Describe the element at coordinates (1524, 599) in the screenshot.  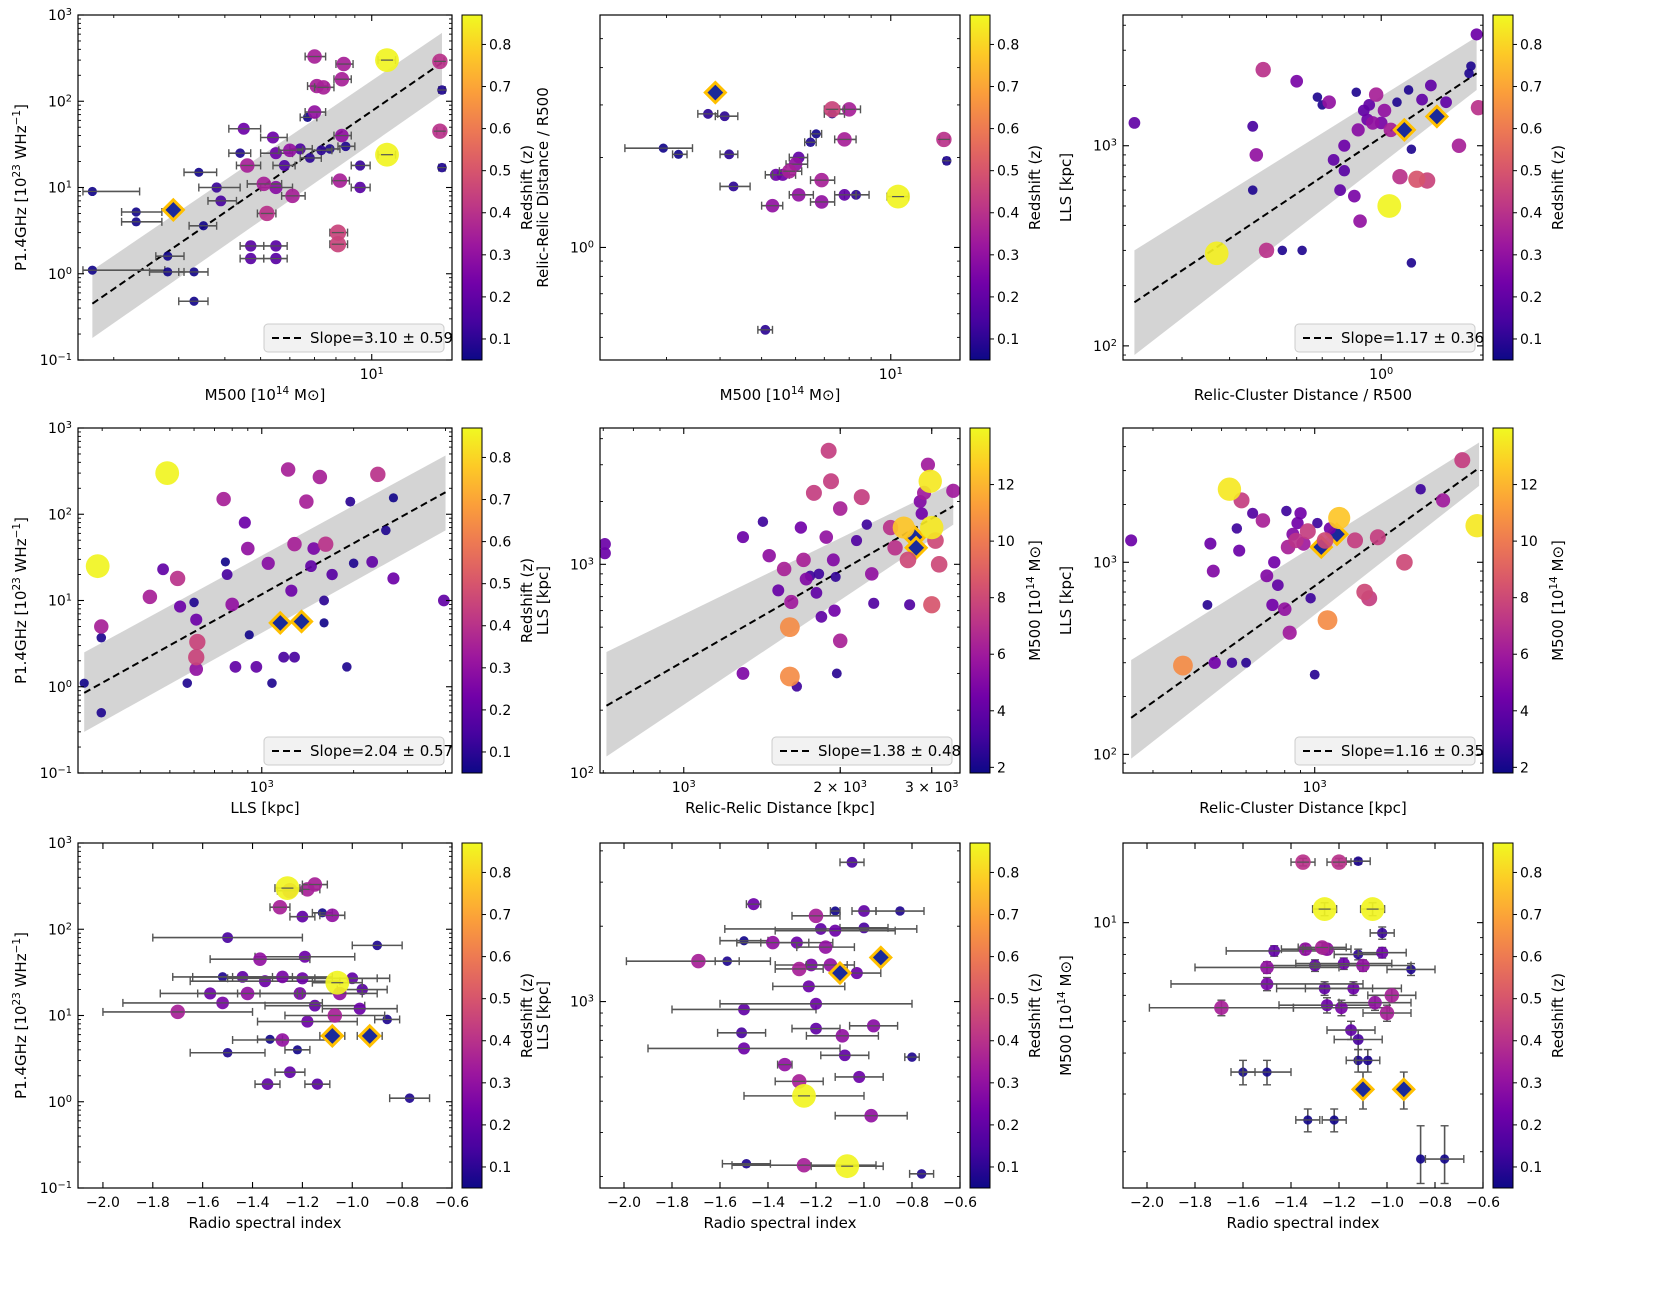
I see `colorbar-tick-label: 8` at that location.